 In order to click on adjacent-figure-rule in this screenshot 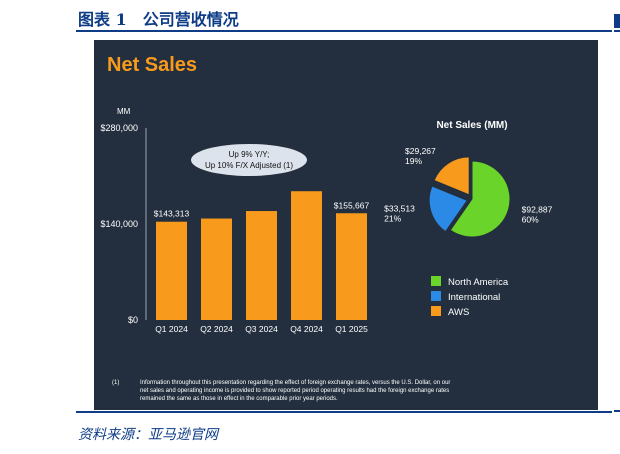, I will do `click(617, 31)`.